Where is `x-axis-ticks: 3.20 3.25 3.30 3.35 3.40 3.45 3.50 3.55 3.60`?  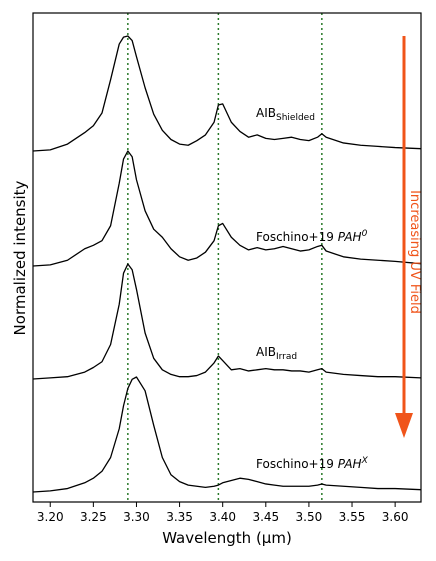
x-axis-ticks: 3.20 3.25 3.30 3.35 3.40 3.45 3.50 3.55 3.60 is located at coordinates (223, 513).